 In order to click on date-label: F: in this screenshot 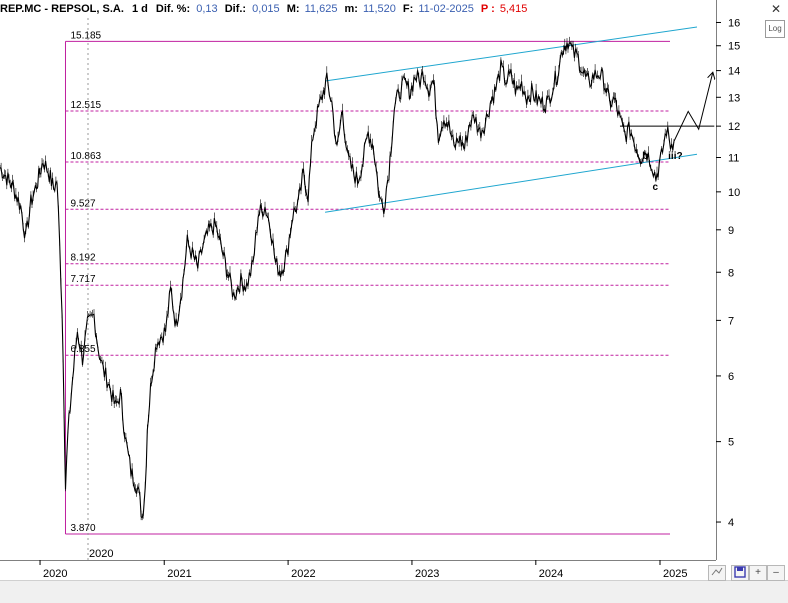, I will do `click(408, 9)`.